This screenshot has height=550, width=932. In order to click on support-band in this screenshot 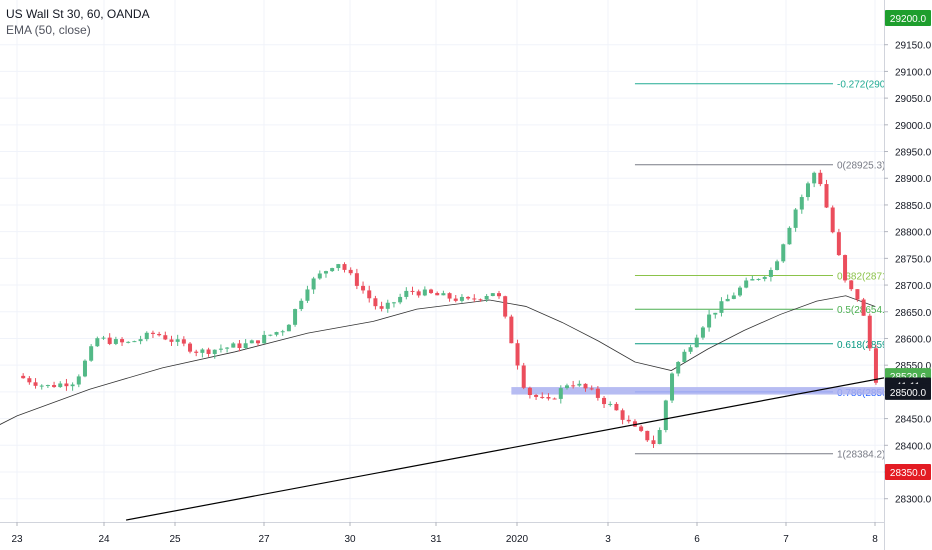, I will do `click(721, 391)`.